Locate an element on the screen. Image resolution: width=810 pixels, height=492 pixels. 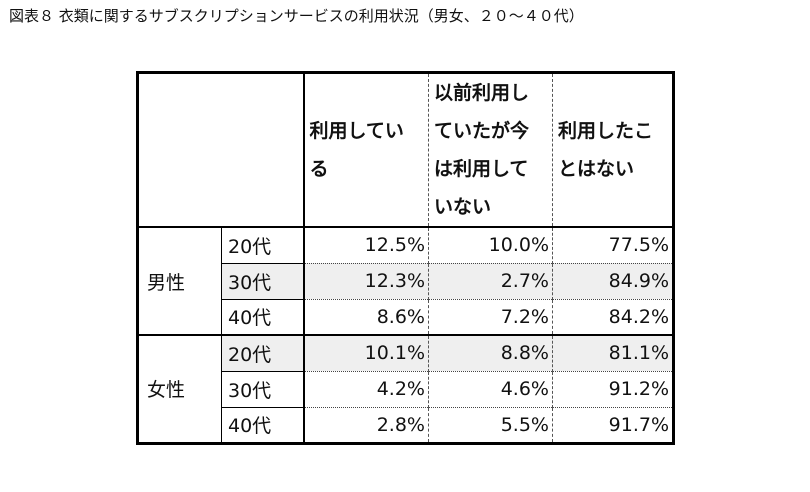
column-header-never-used: 利用したこ とはない is located at coordinates (613, 150).